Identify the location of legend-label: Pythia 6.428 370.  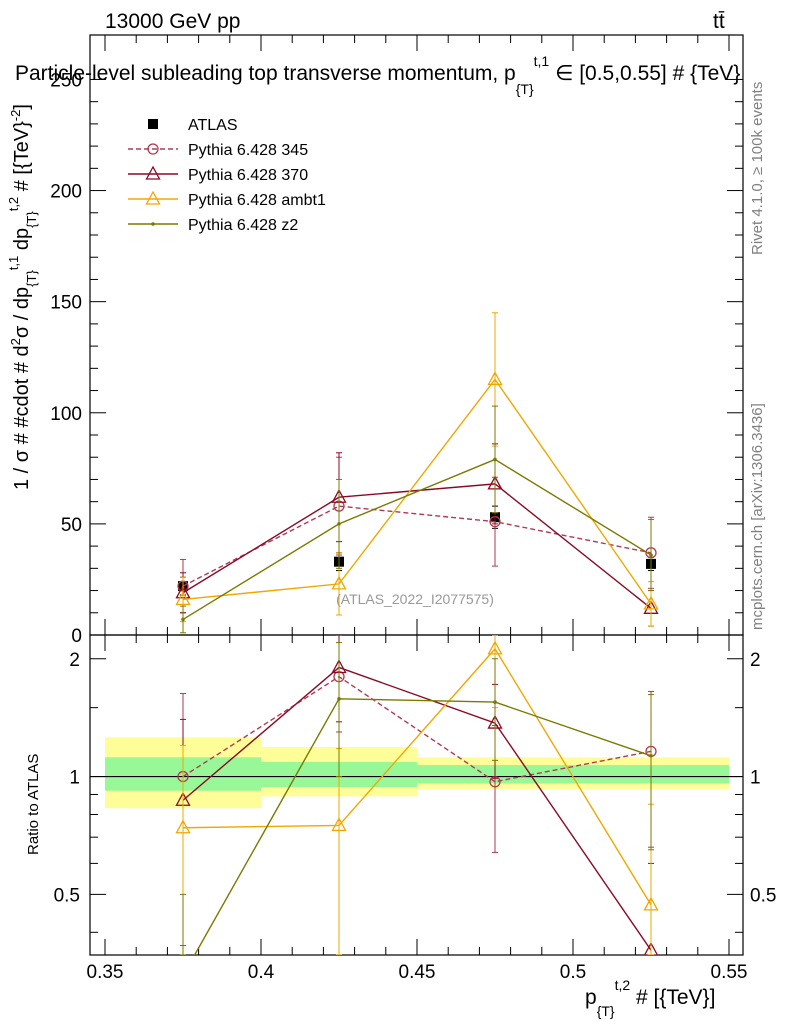
(248, 175).